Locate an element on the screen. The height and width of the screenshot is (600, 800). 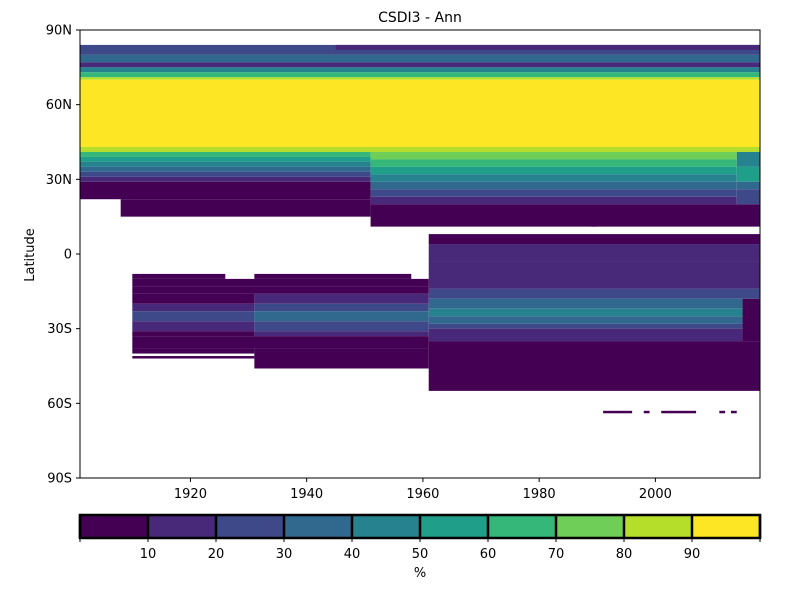
colorbar: 10 20 30 40 50 60 70 80 90 is located at coordinates (420, 537).